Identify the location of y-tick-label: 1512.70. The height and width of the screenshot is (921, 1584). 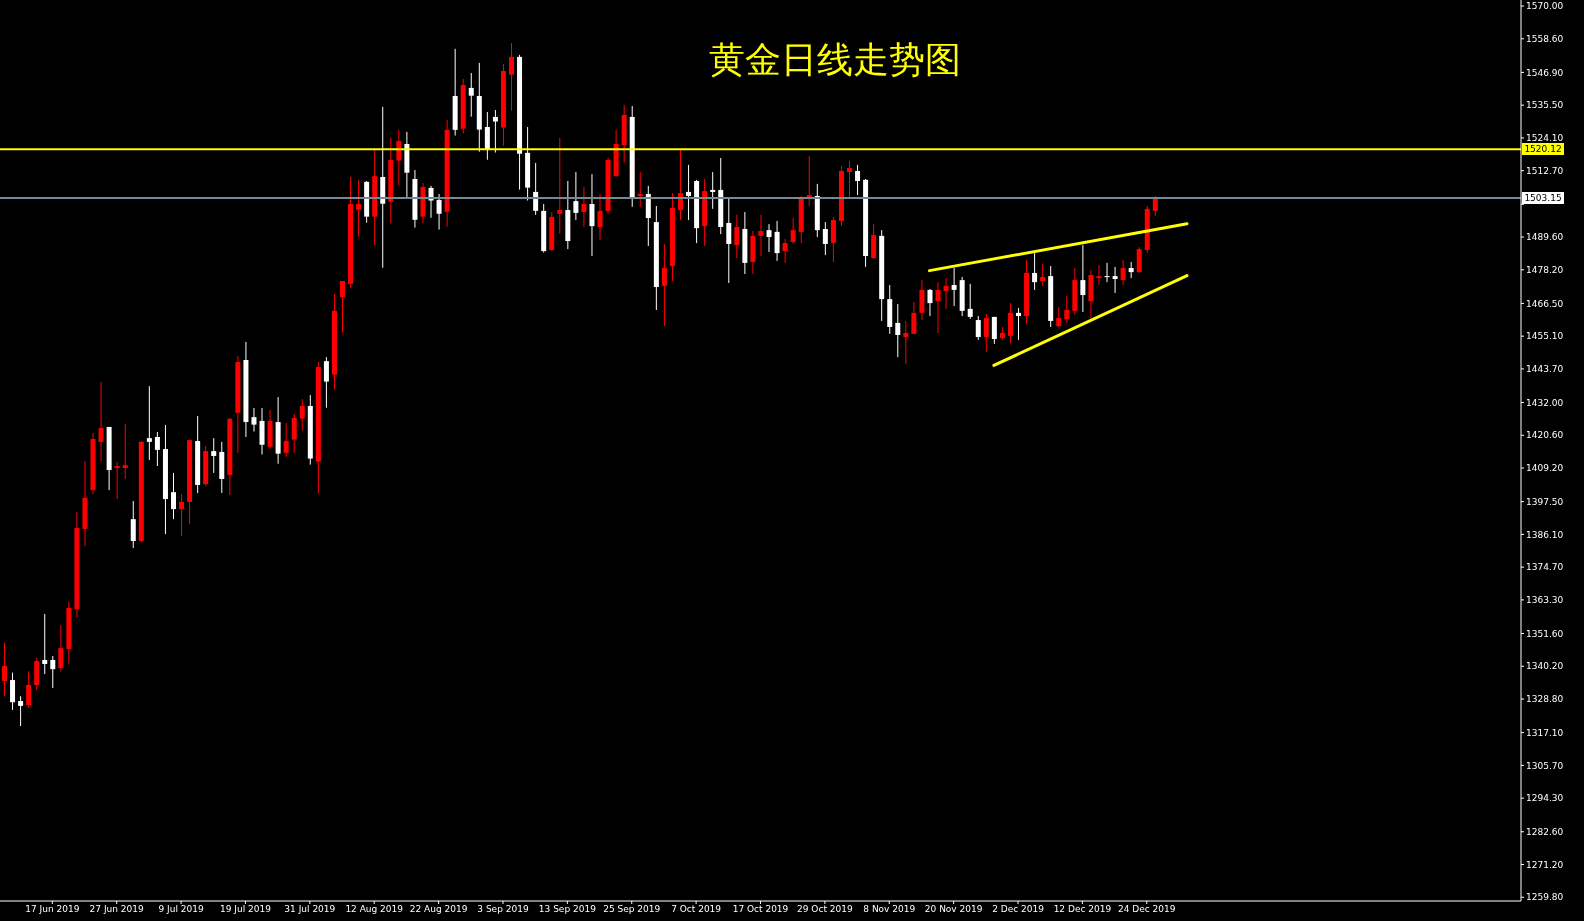
(1545, 170).